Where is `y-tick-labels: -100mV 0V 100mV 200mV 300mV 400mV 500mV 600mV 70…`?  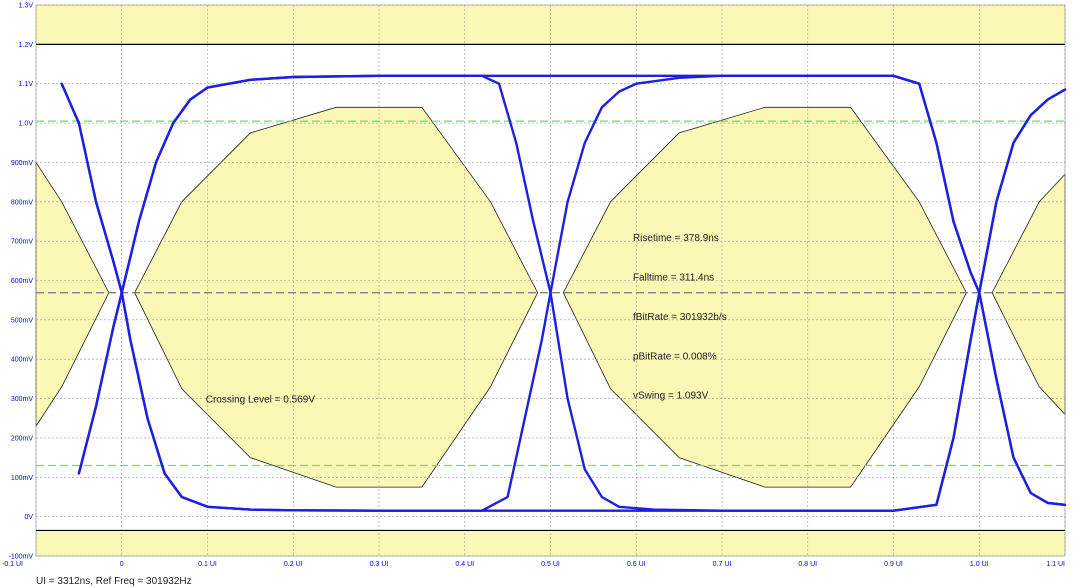 y-tick-labels: -100mV 0V 100mV 200mV 300mV 400mV 500mV 600mV 70… is located at coordinates (20, 282).